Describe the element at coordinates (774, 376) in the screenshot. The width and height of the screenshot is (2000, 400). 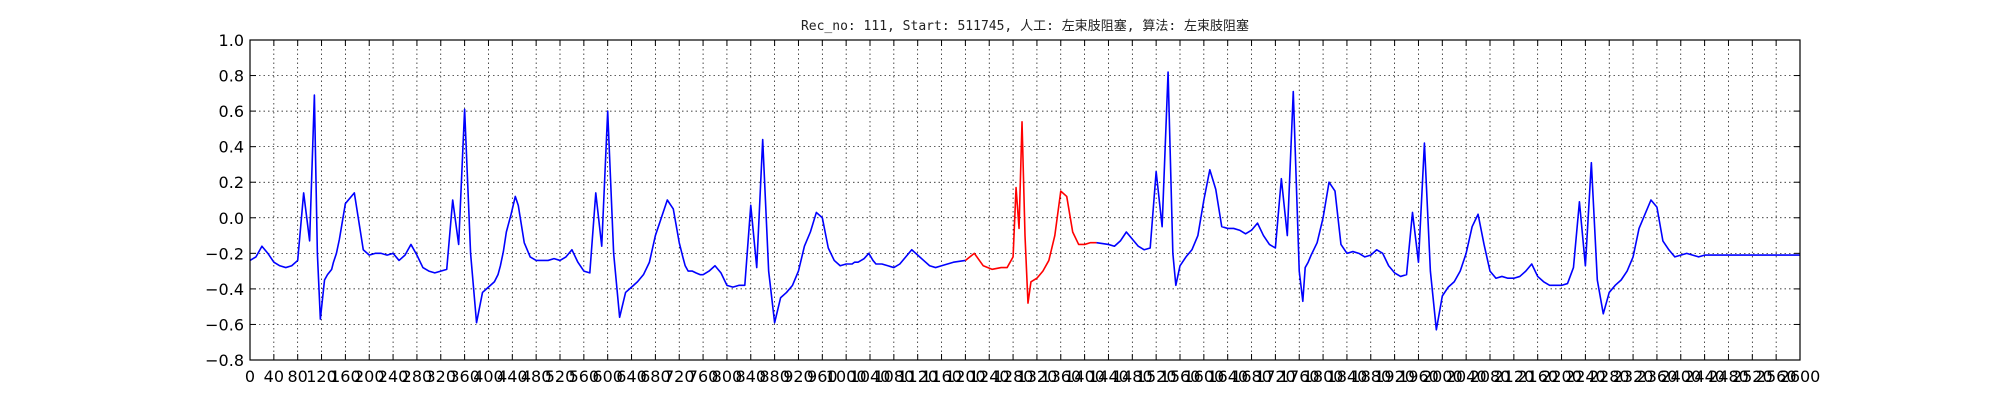
I see `x-tick-label: 880` at that location.